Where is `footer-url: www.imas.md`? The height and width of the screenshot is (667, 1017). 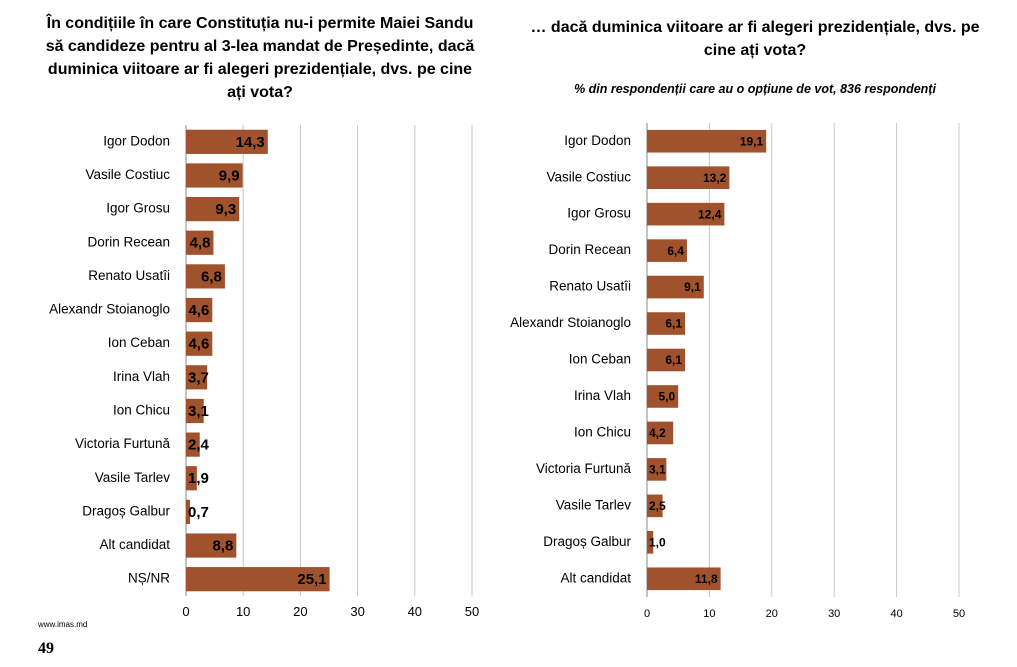 footer-url: www.imas.md is located at coordinates (63, 624).